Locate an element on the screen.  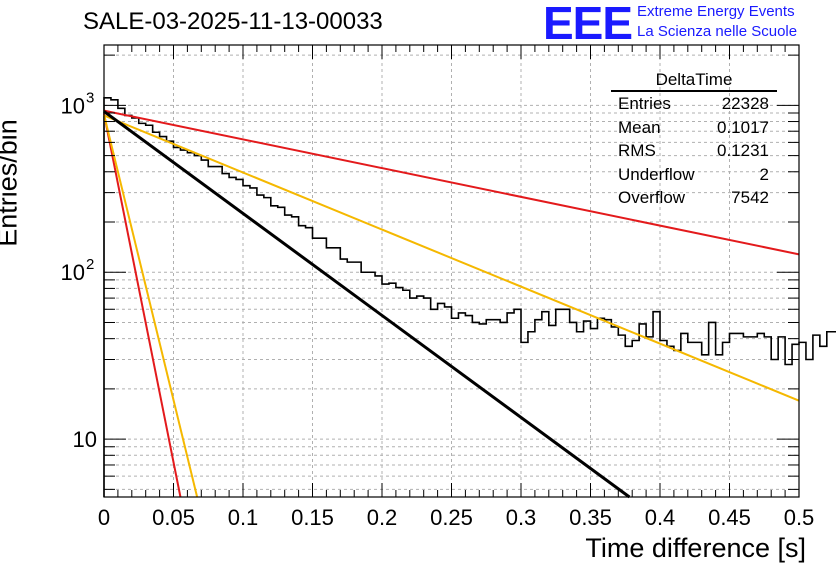
stats-row: Underflow 2 is located at coordinates (694, 175).